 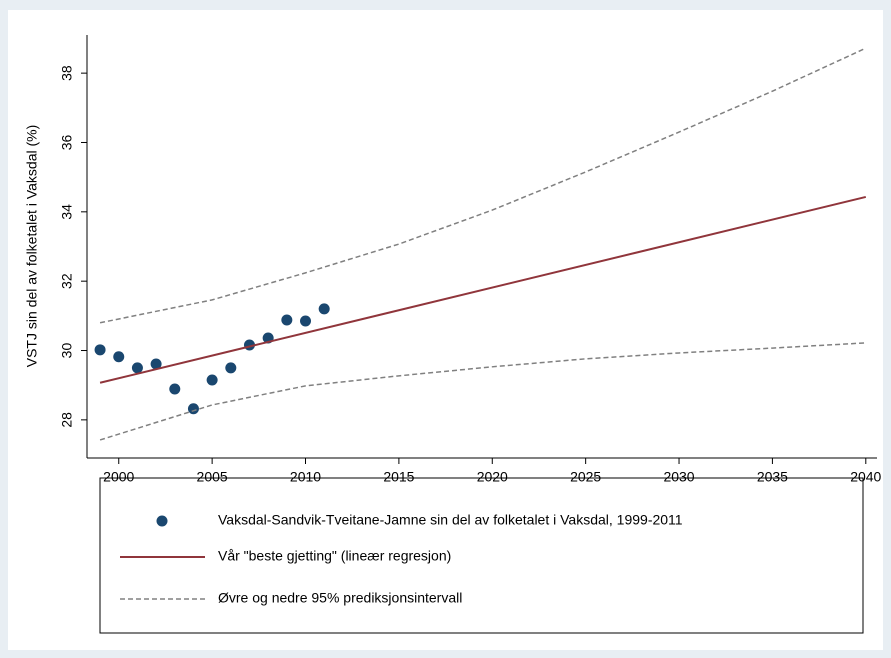 What do you see at coordinates (334, 556) in the screenshot?
I see `legend-label: Vår "beste gjetting" (lineær regresjon)` at bounding box center [334, 556].